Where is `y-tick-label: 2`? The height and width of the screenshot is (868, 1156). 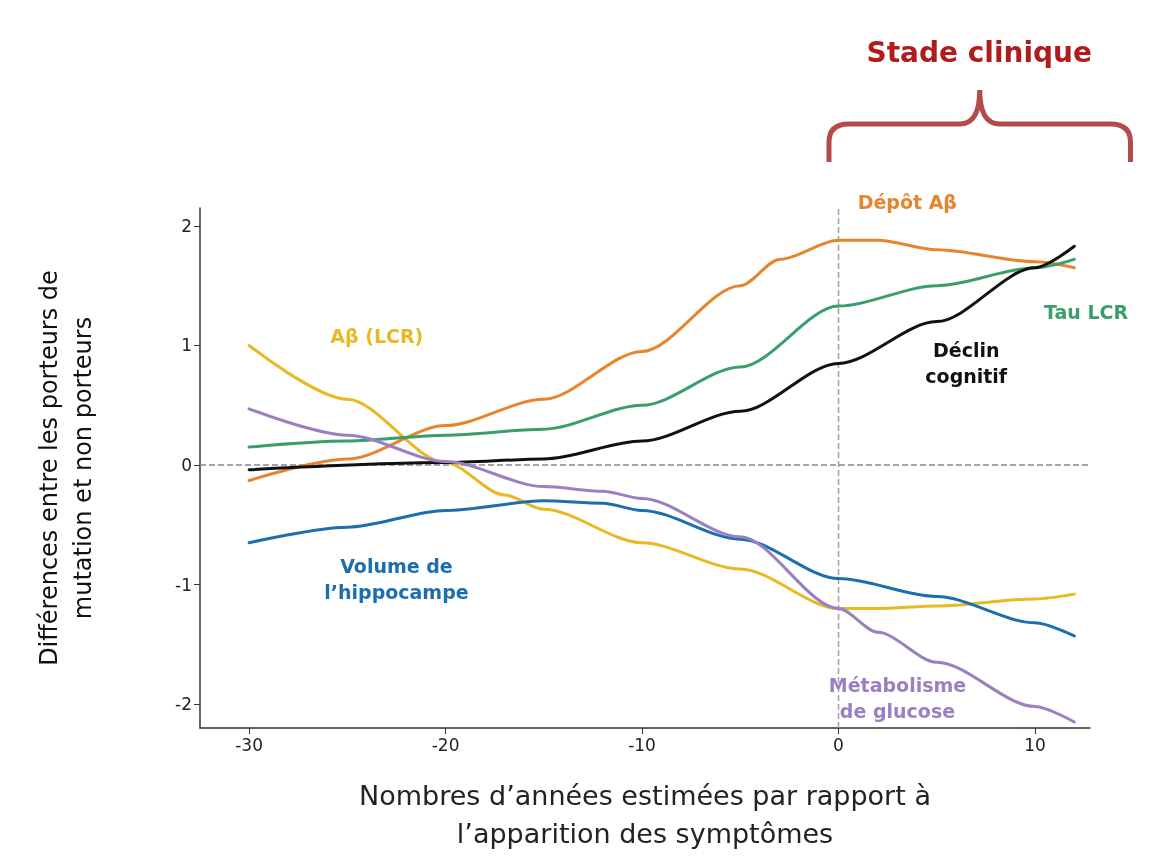 y-tick-label: 2 is located at coordinates (186, 225).